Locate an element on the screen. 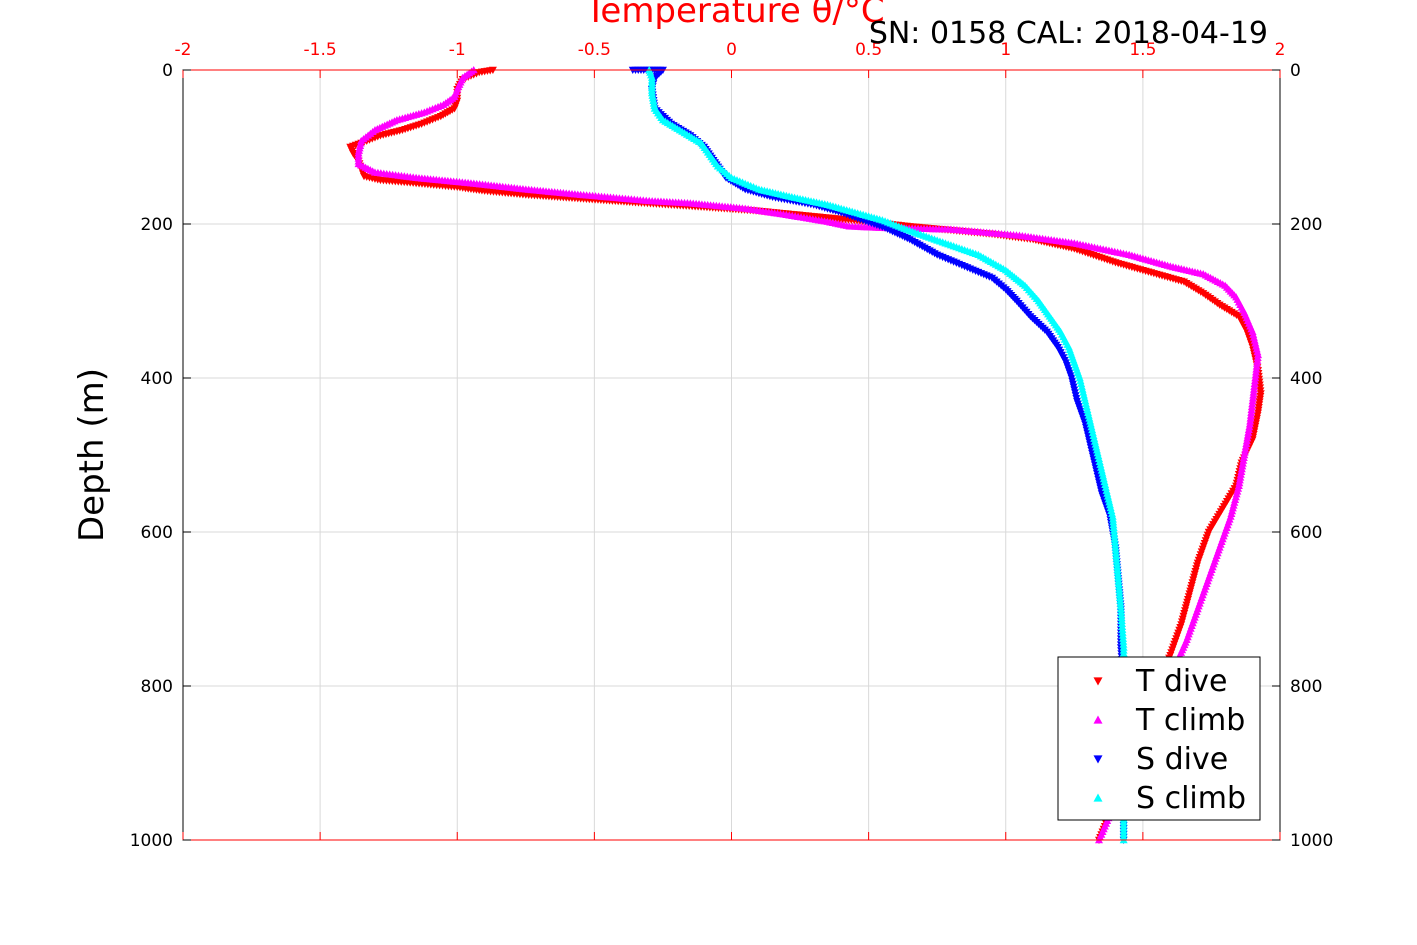  legend-label: T dive is located at coordinates (1181, 681).